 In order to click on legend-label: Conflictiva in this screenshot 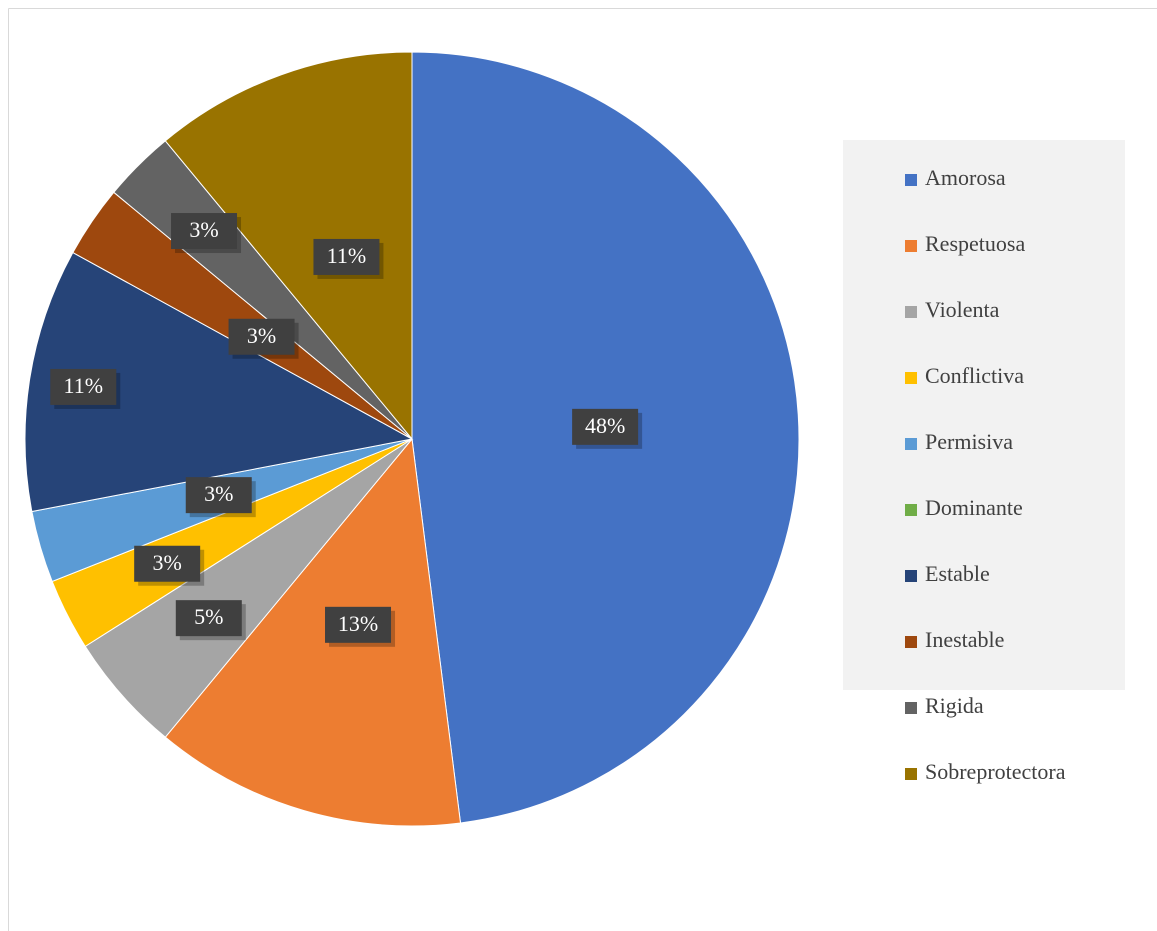, I will do `click(974, 375)`.